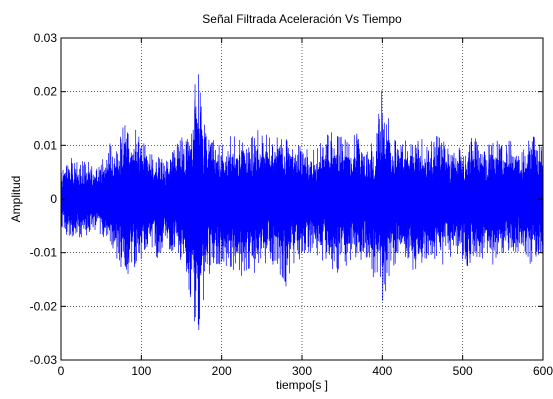 This screenshot has width=553, height=399. Describe the element at coordinates (302, 371) in the screenshot. I see `x-tick-label: 300` at that location.